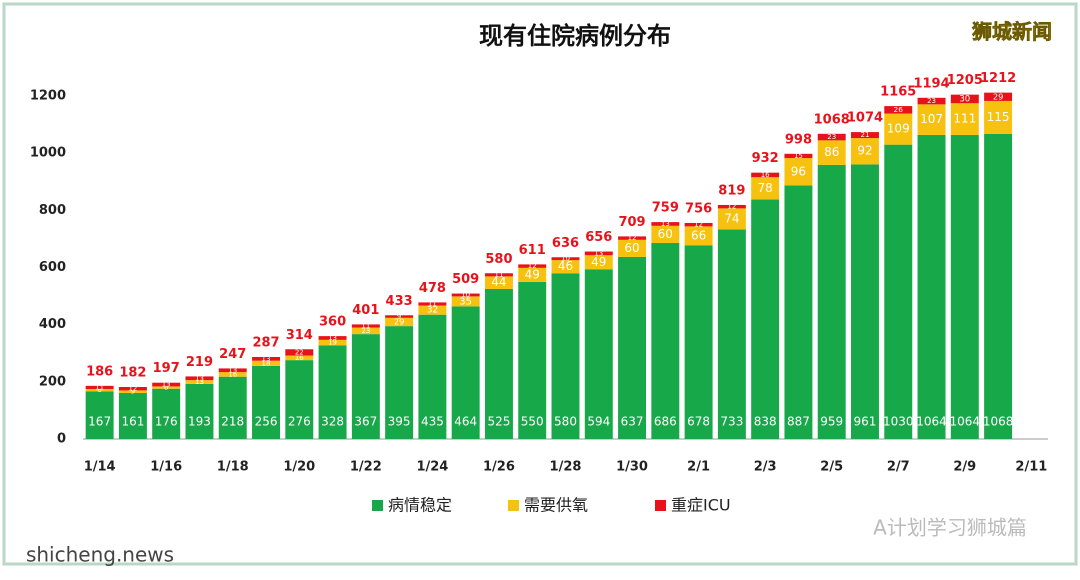  I want to click on y-tick-label: 1200, so click(48, 96).